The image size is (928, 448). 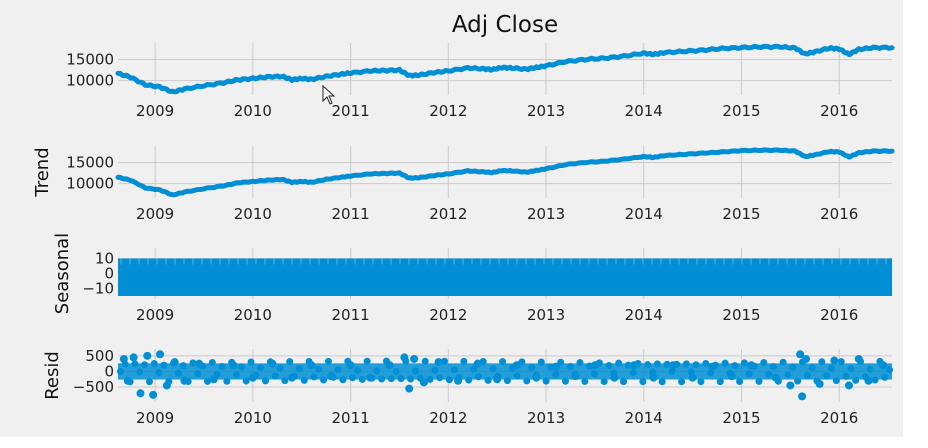 I want to click on x-tick-label: 2011, so click(x=350, y=214).